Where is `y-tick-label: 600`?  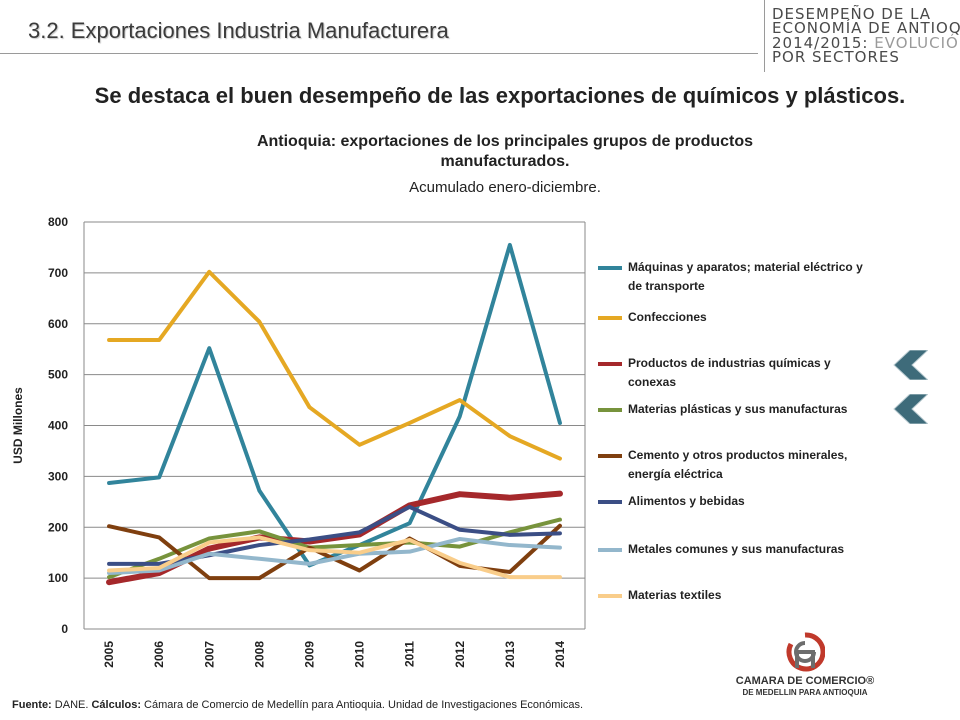
y-tick-label: 600 is located at coordinates (58, 324).